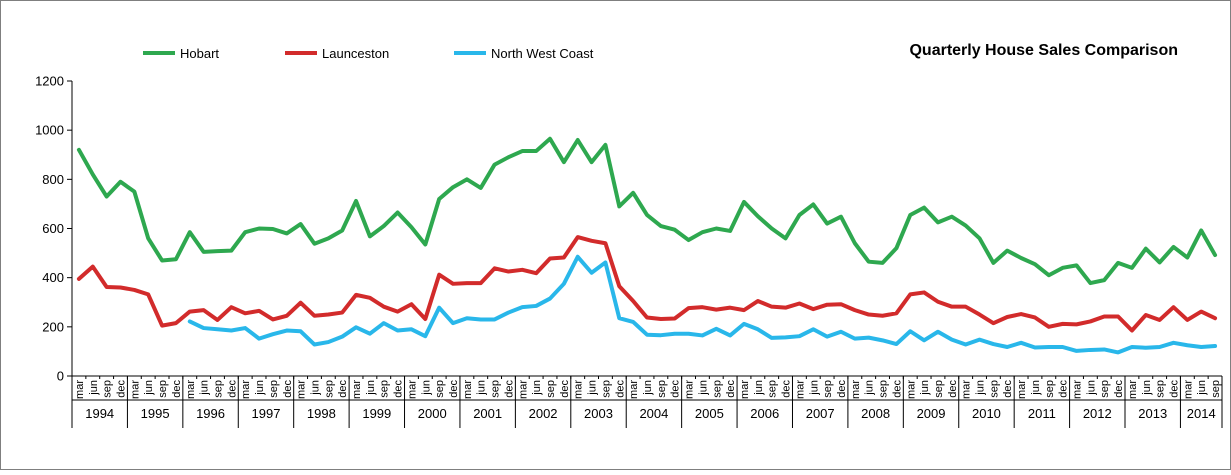 This screenshot has height=475, width=1231. What do you see at coordinates (1097, 413) in the screenshot?
I see `year-label: 2012` at bounding box center [1097, 413].